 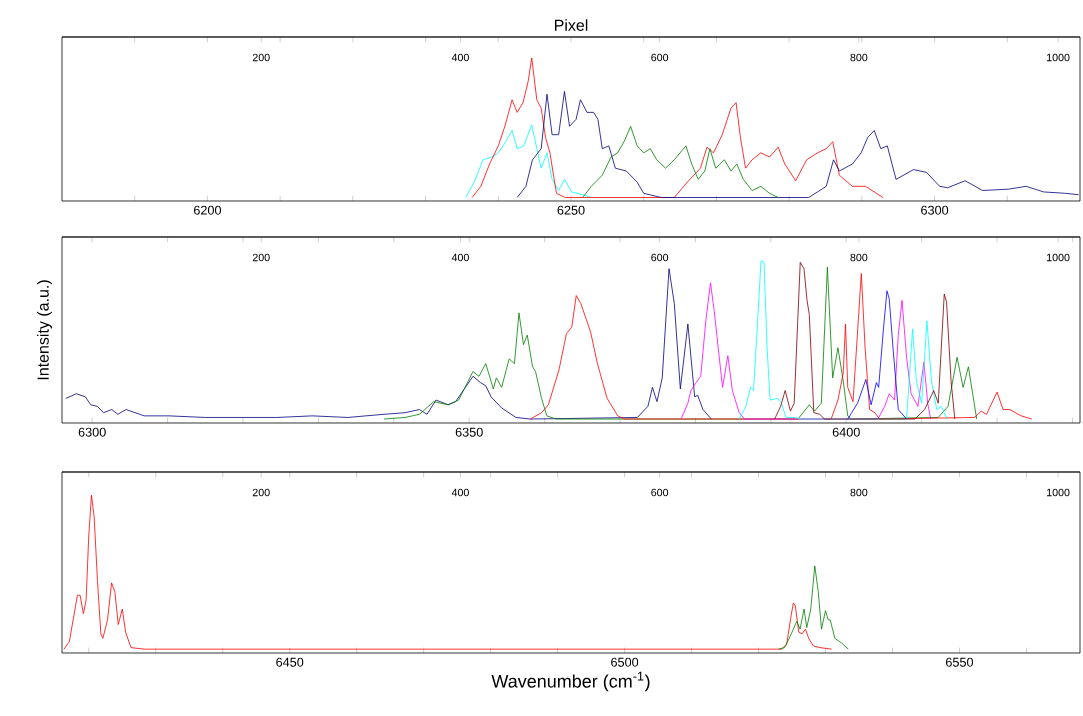 What do you see at coordinates (625, 662) in the screenshot?
I see `x-tick-label: 6500` at bounding box center [625, 662].